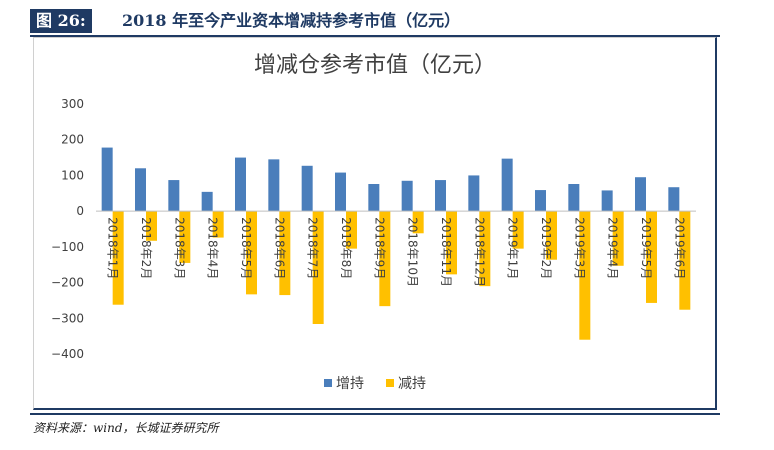  What do you see at coordinates (67, 247) in the screenshot?
I see `y-tick-label: −100` at bounding box center [67, 247].